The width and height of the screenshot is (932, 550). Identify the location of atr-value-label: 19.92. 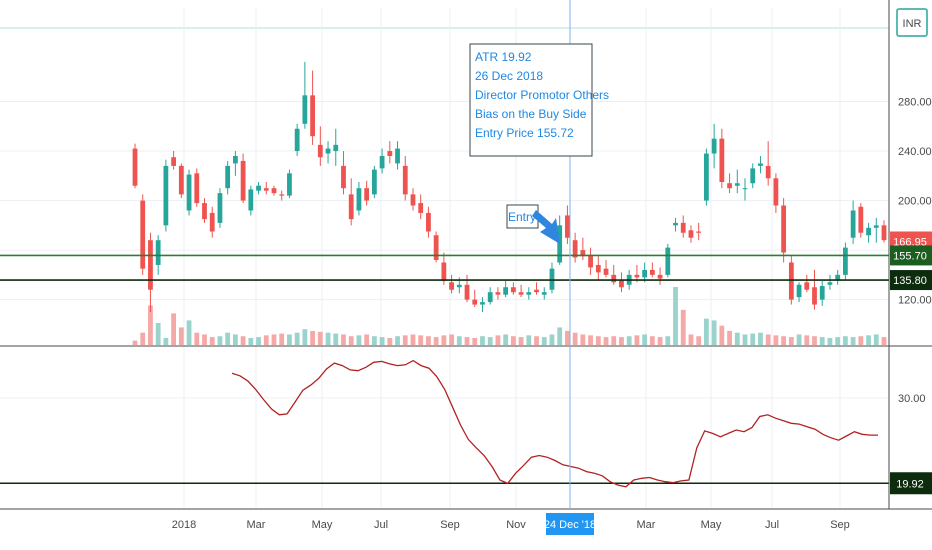
(910, 484).